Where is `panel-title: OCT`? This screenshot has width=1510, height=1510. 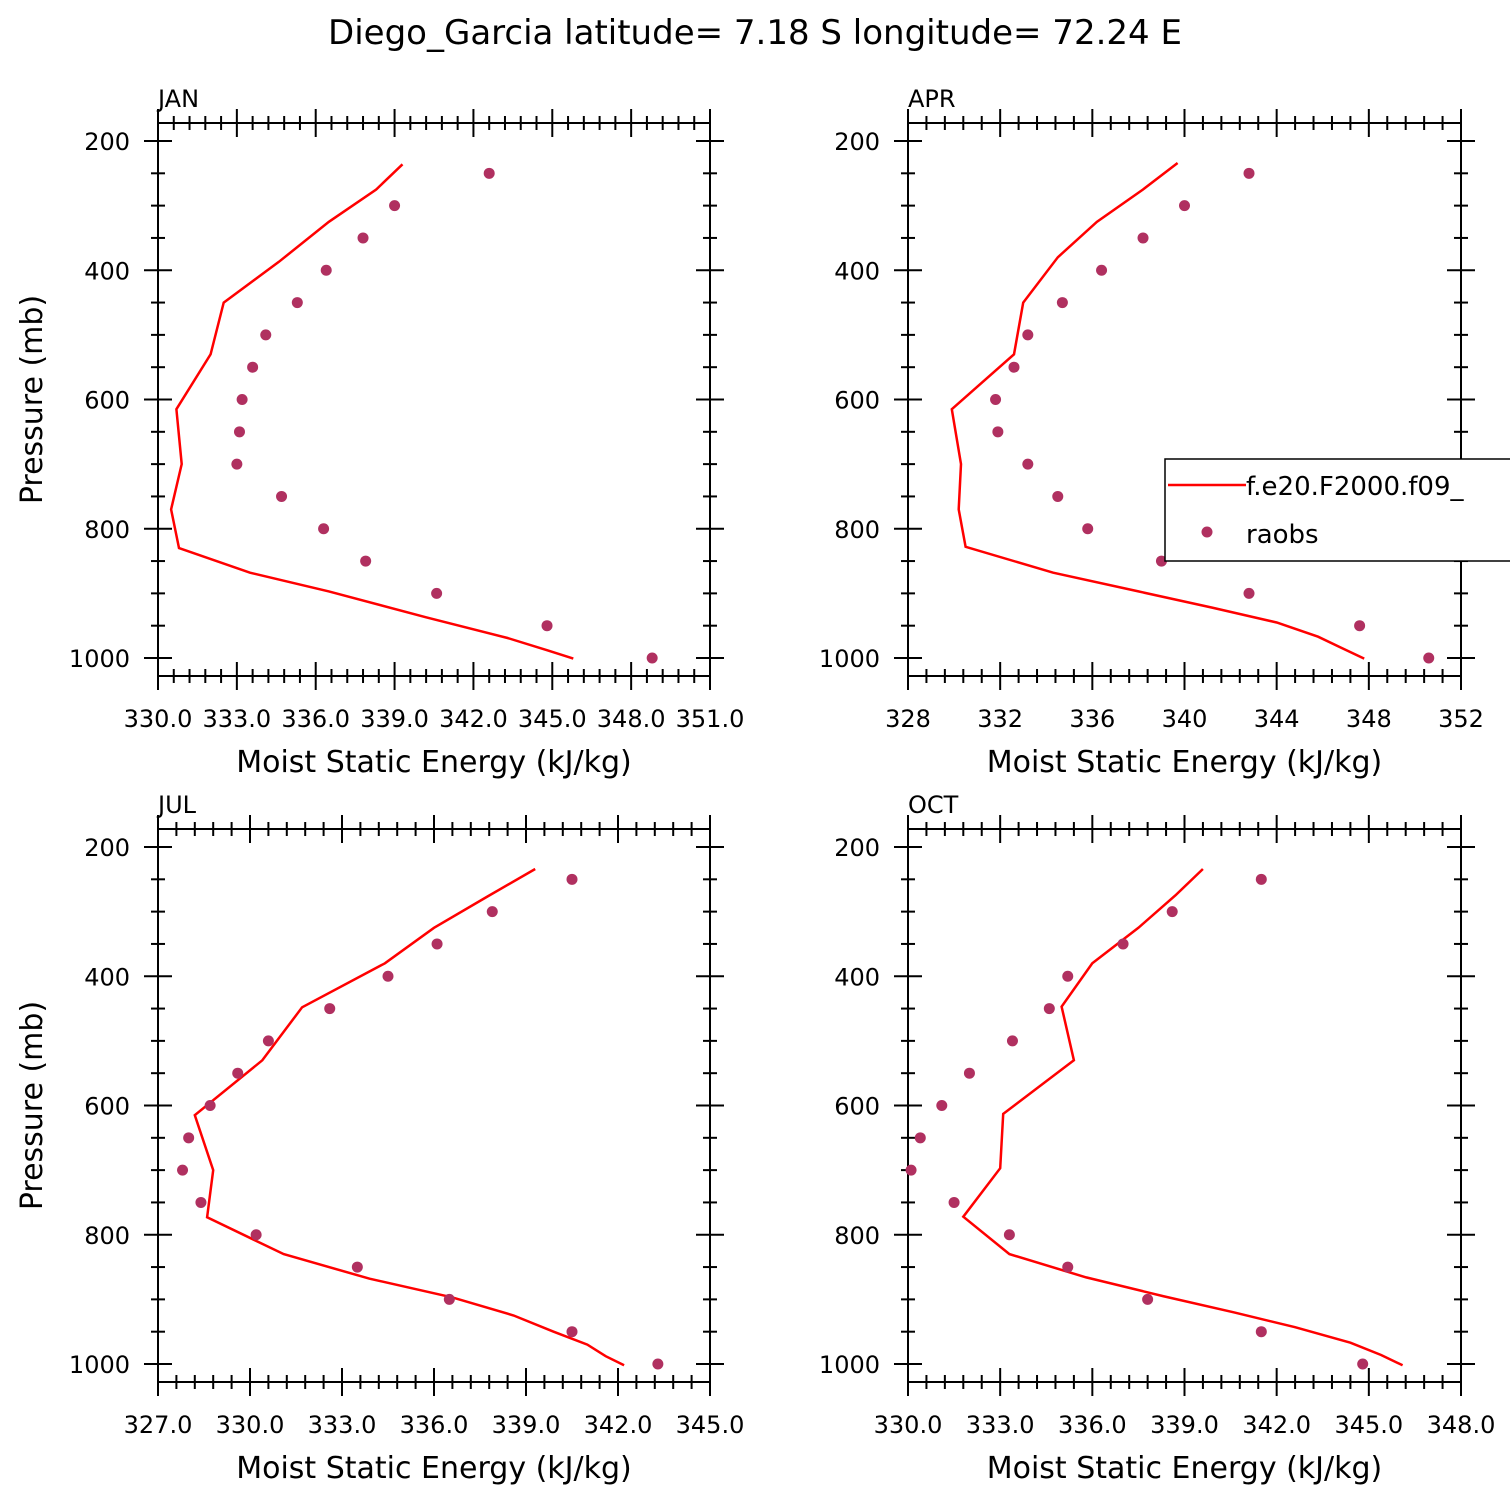 panel-title: OCT is located at coordinates (933, 805).